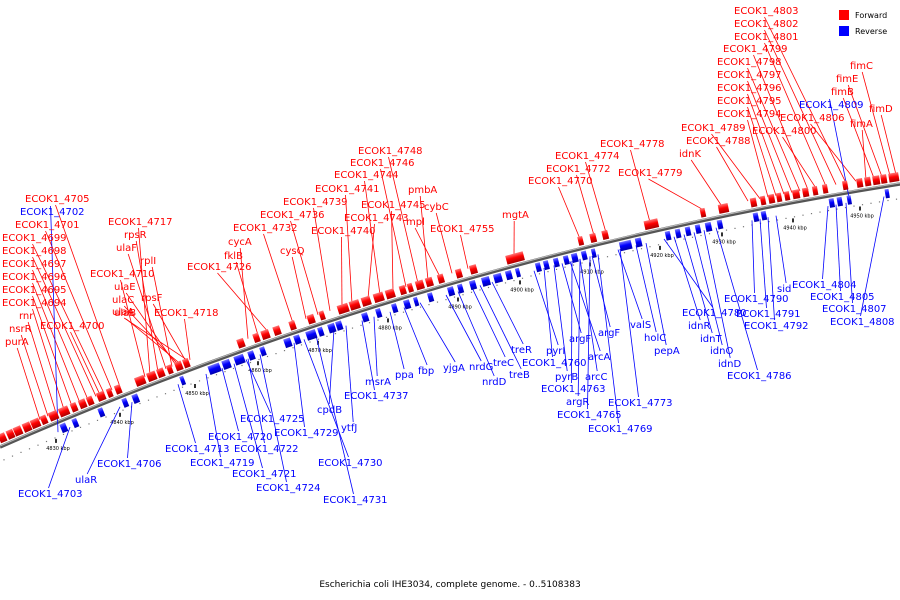 The image size is (900, 600). What do you see at coordinates (264, 474) in the screenshot?
I see `reverse-gene-label: ECOK1_4721` at bounding box center [264, 474].